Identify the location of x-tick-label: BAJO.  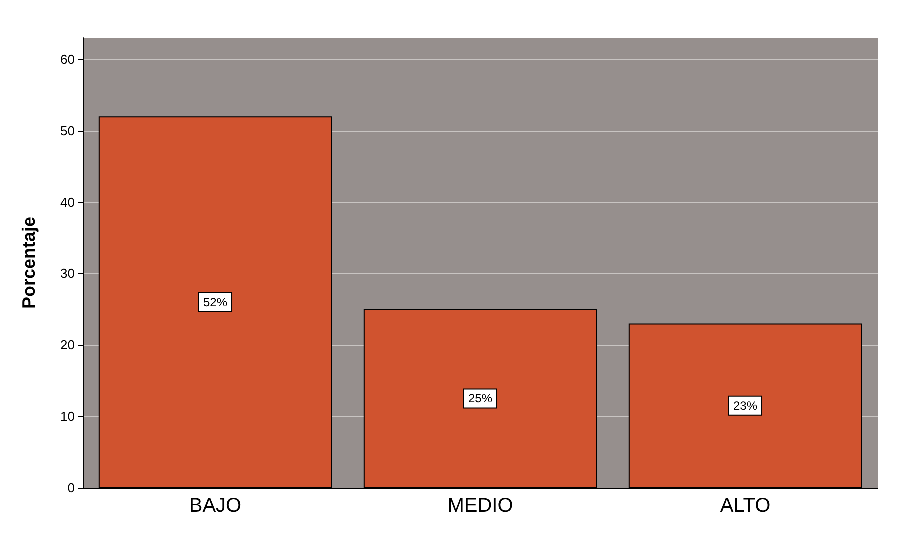
(215, 506).